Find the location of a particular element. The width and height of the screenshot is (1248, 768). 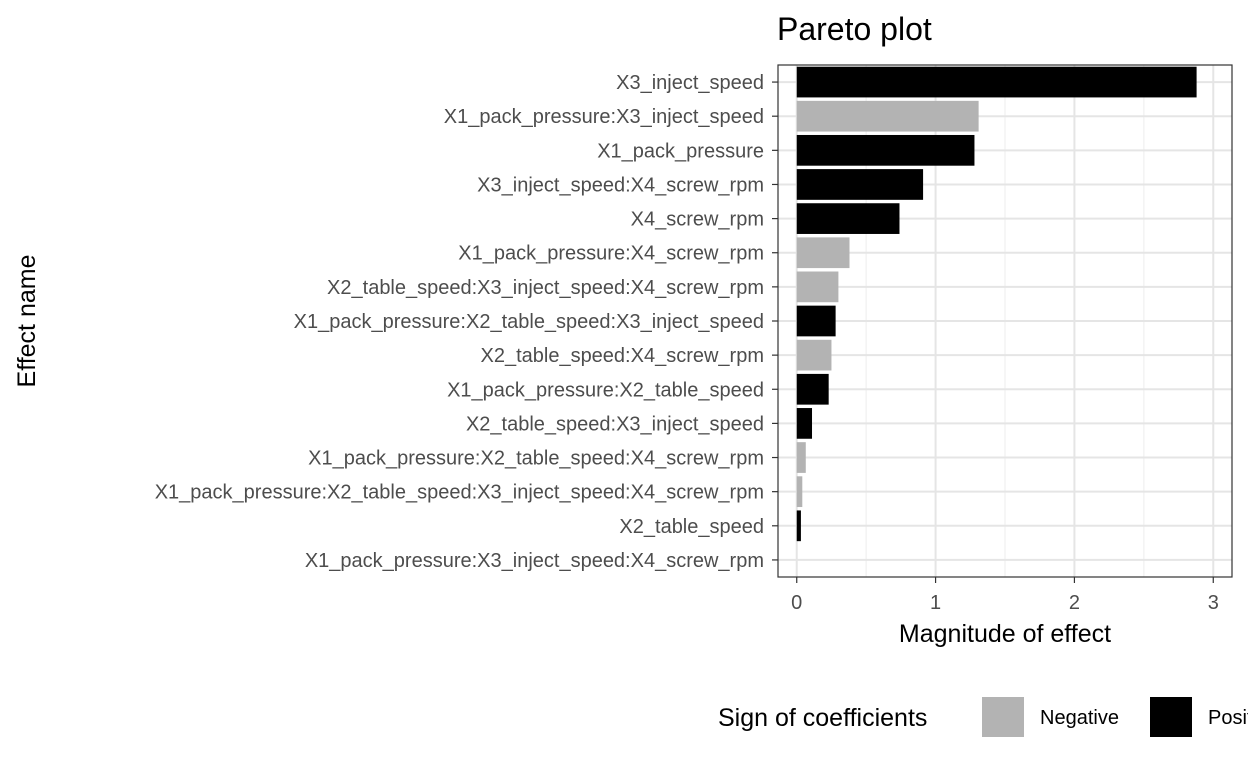

x-tick-label: 3 is located at coordinates (1213, 603).